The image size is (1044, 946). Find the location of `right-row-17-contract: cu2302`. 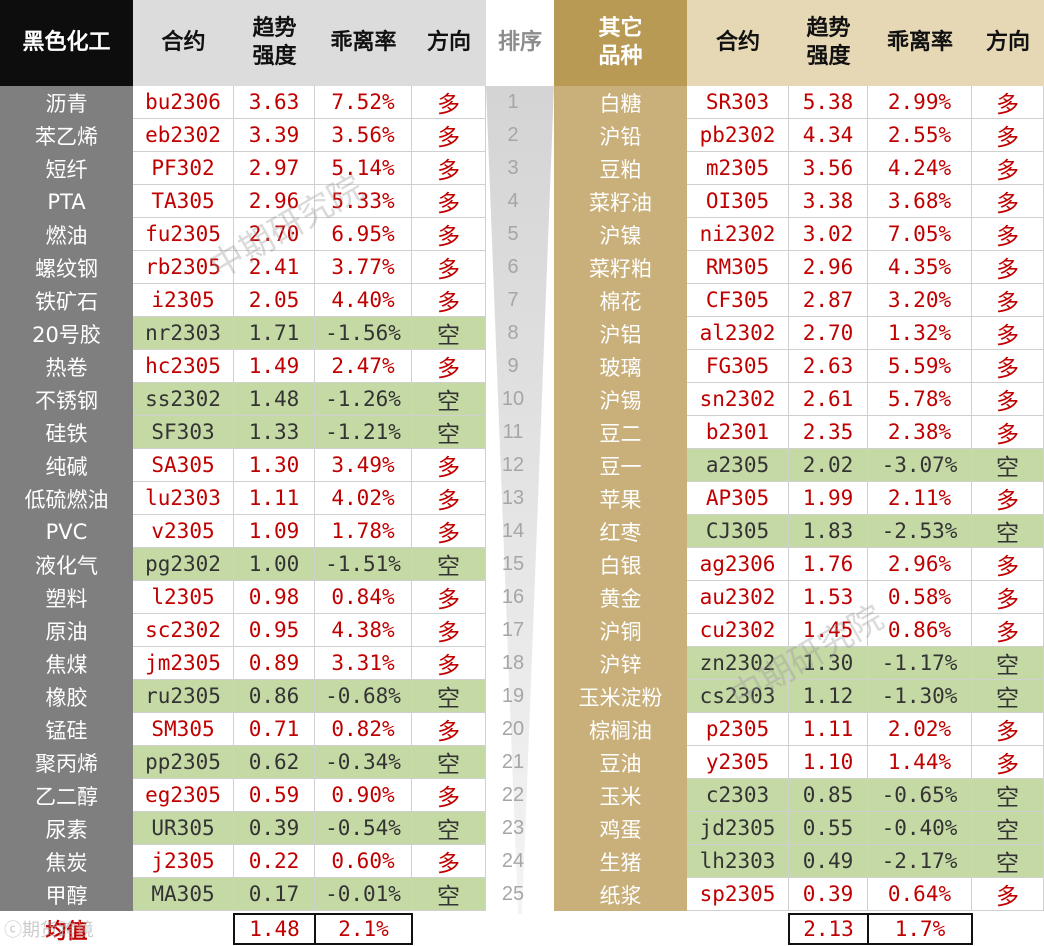

right-row-17-contract: cu2302 is located at coordinates (738, 630).